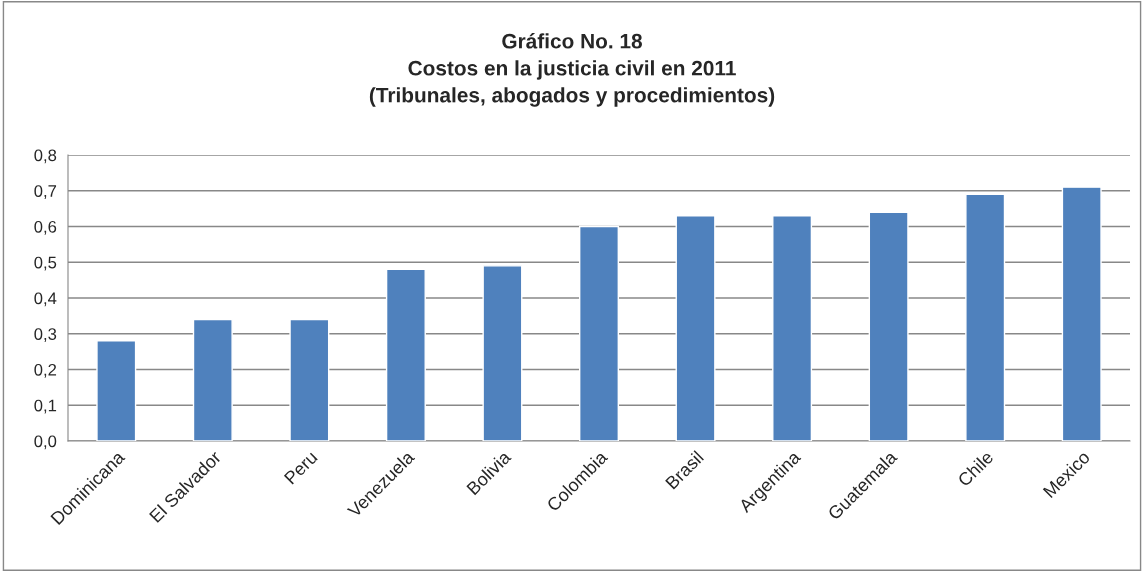 The image size is (1144, 572). Describe the element at coordinates (572, 70) in the screenshot. I see `chart-title: Gráfico No. 18 Costos en la justicia civil en 2011 (Tribunales, abogados y procedimientos)` at that location.